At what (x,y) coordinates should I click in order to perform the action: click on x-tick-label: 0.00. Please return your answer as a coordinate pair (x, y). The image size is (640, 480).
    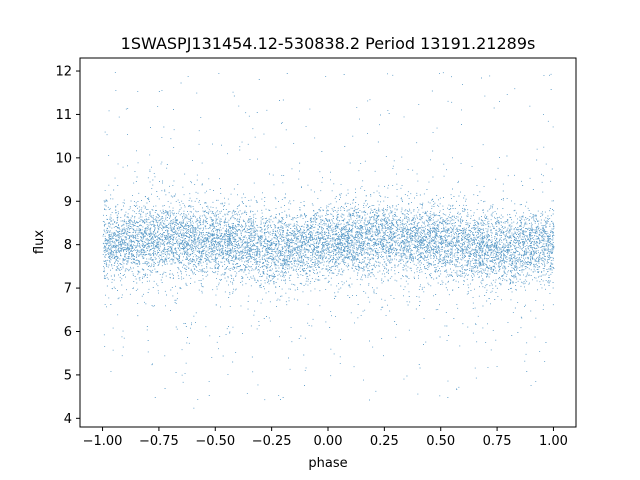
    Looking at the image, I should click on (328, 441).